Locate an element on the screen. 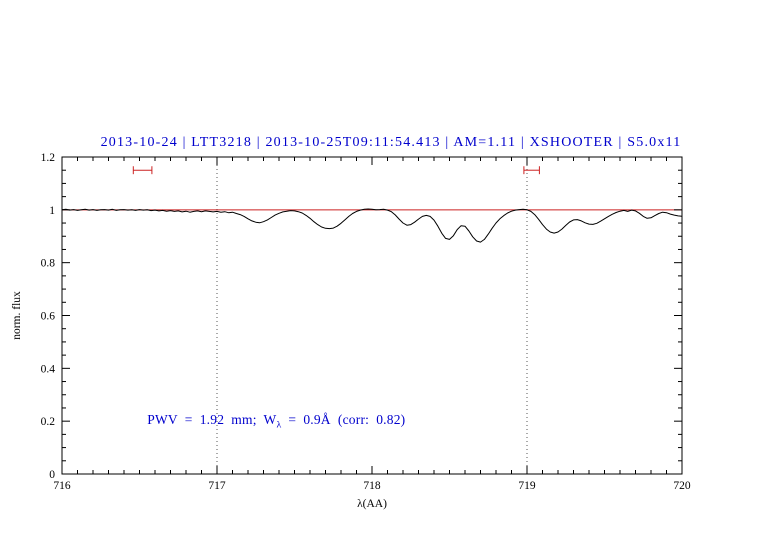  y-axis-label: norm. flux is located at coordinates (17, 315).